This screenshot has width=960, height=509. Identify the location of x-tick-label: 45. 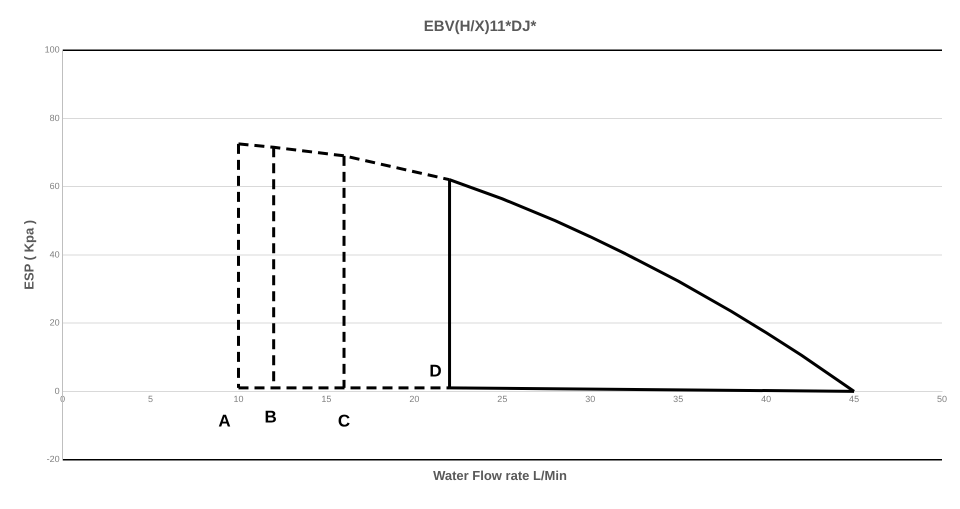
(854, 399).